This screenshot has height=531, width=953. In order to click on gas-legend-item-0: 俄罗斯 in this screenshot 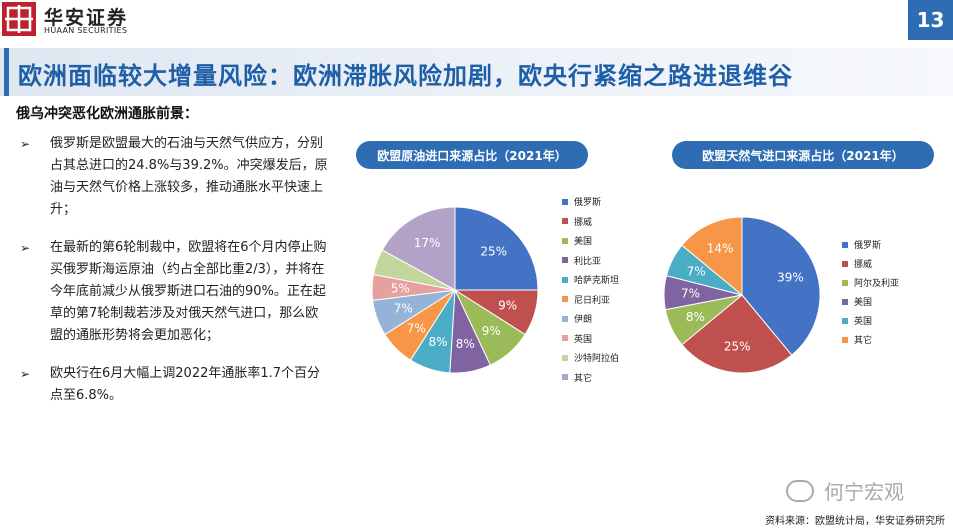, I will do `click(870, 244)`.